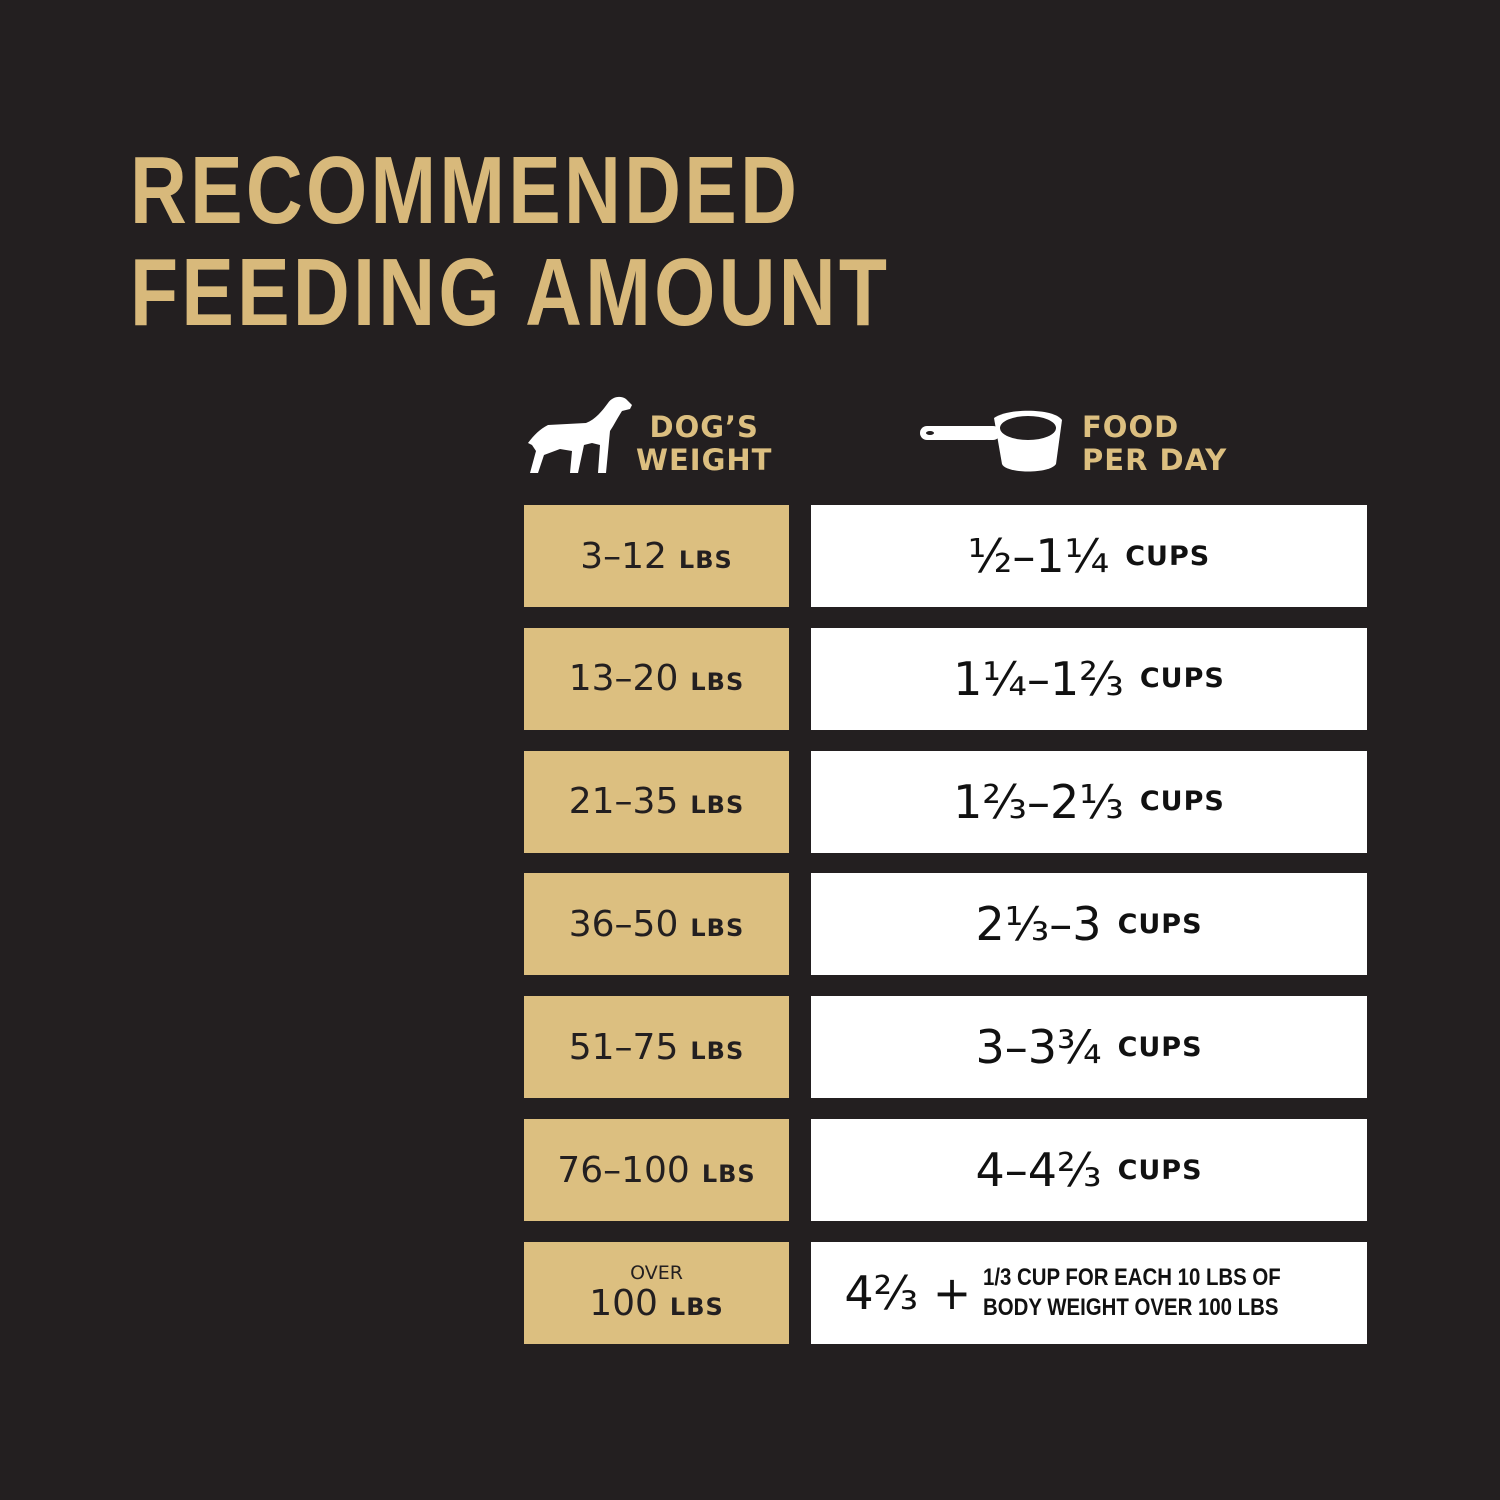  I want to click on food-value: 3–3¾, so click(1038, 1047).